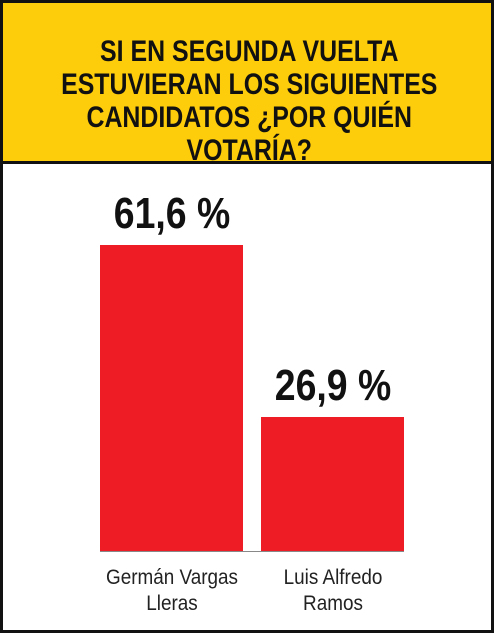 The image size is (494, 633). What do you see at coordinates (332, 590) in the screenshot?
I see `x-tick-label: Luis Alfredo Ramos` at bounding box center [332, 590].